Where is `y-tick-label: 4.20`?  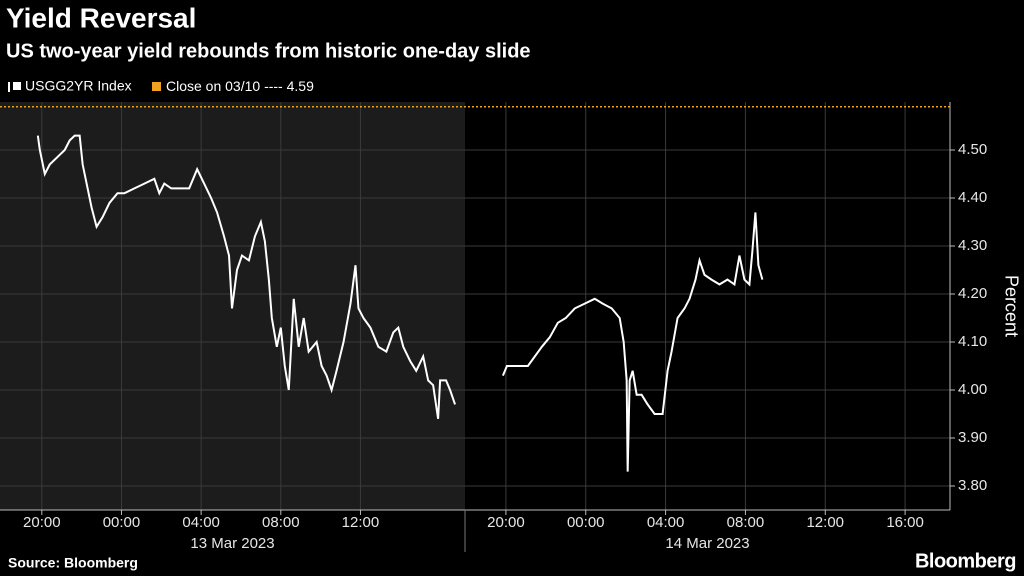
y-tick-label: 4.20 is located at coordinates (972, 293).